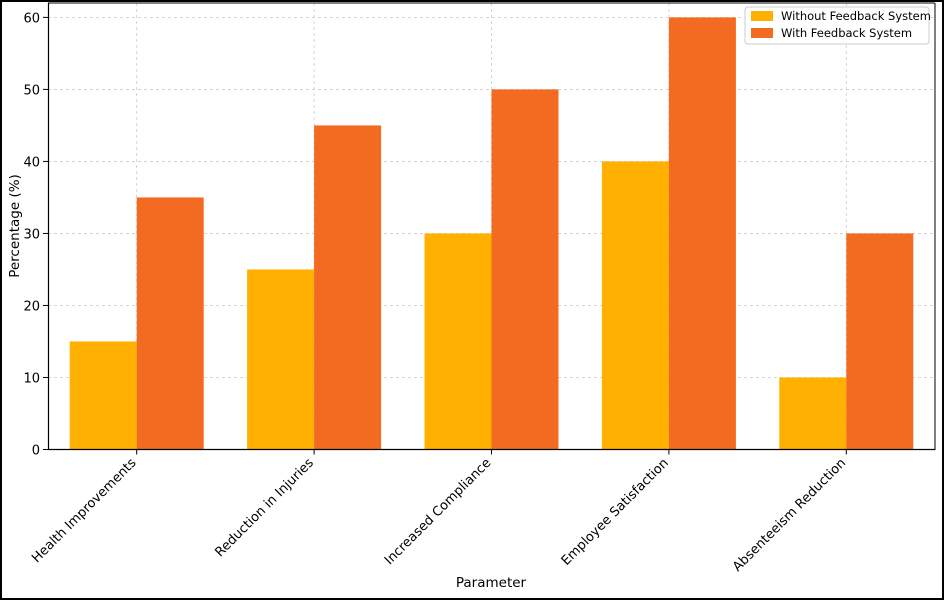 The image size is (944, 600). Describe the element at coordinates (36, 451) in the screenshot. I see `y-tick-label: 0` at that location.